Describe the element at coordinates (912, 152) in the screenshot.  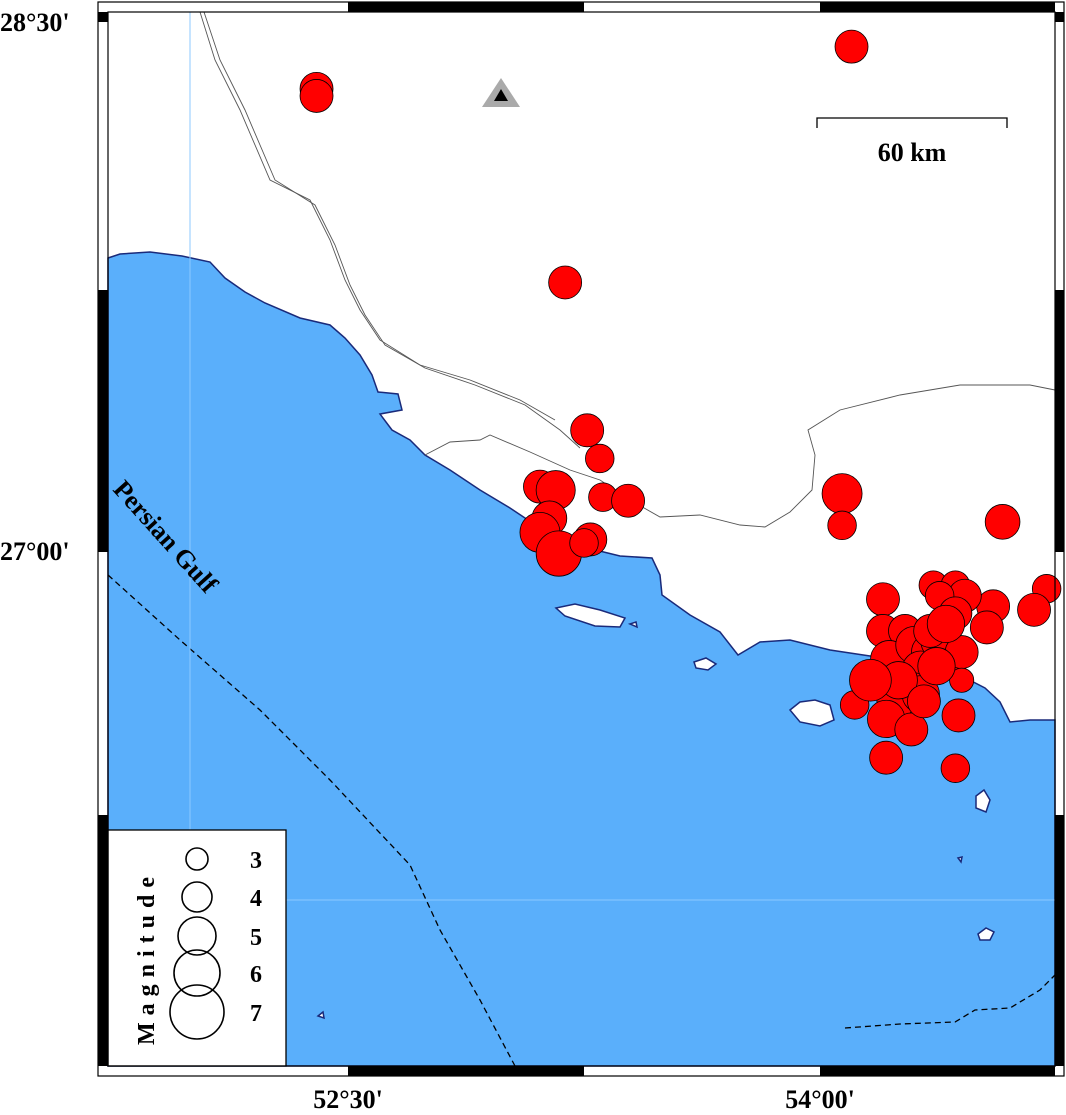
I see `scale-bar-label: 60 km` at that location.